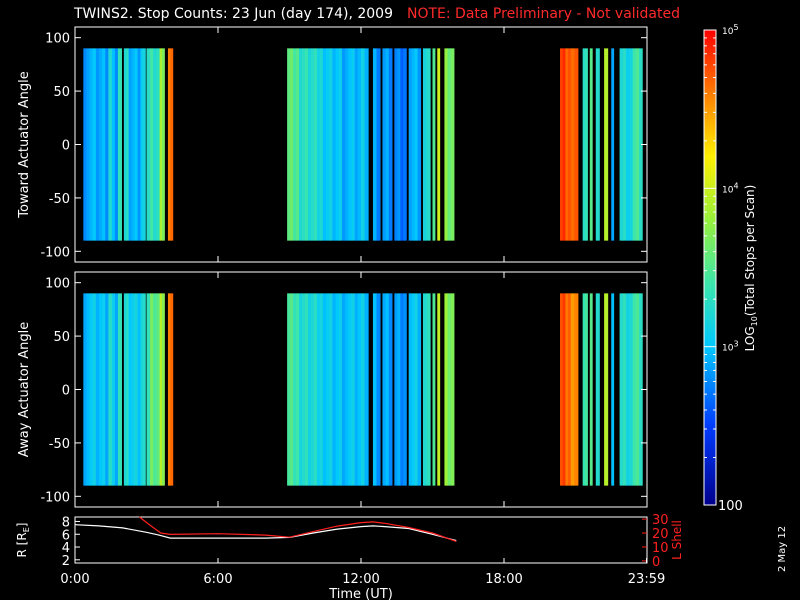  What do you see at coordinates (360, 593) in the screenshot?
I see `x-axis-label: Time (UT)` at bounding box center [360, 593].